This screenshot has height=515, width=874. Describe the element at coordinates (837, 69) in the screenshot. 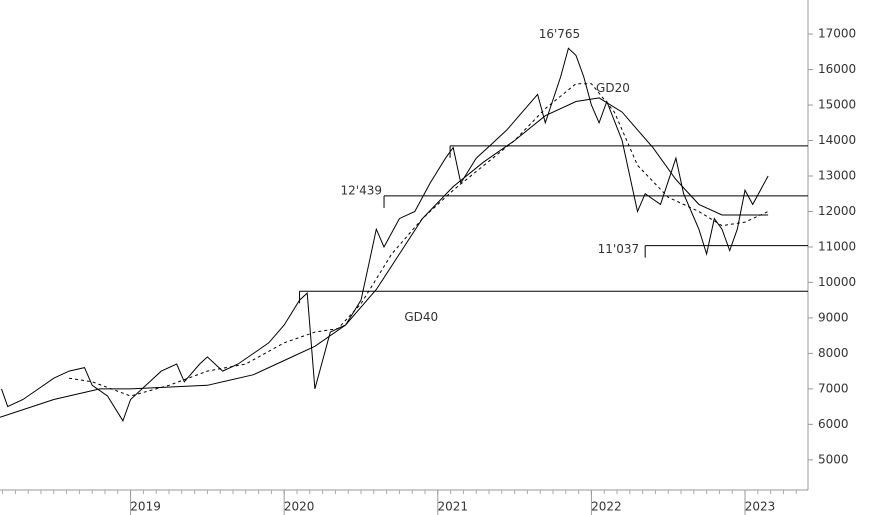

I see `y-tick-label: 16000` at that location.